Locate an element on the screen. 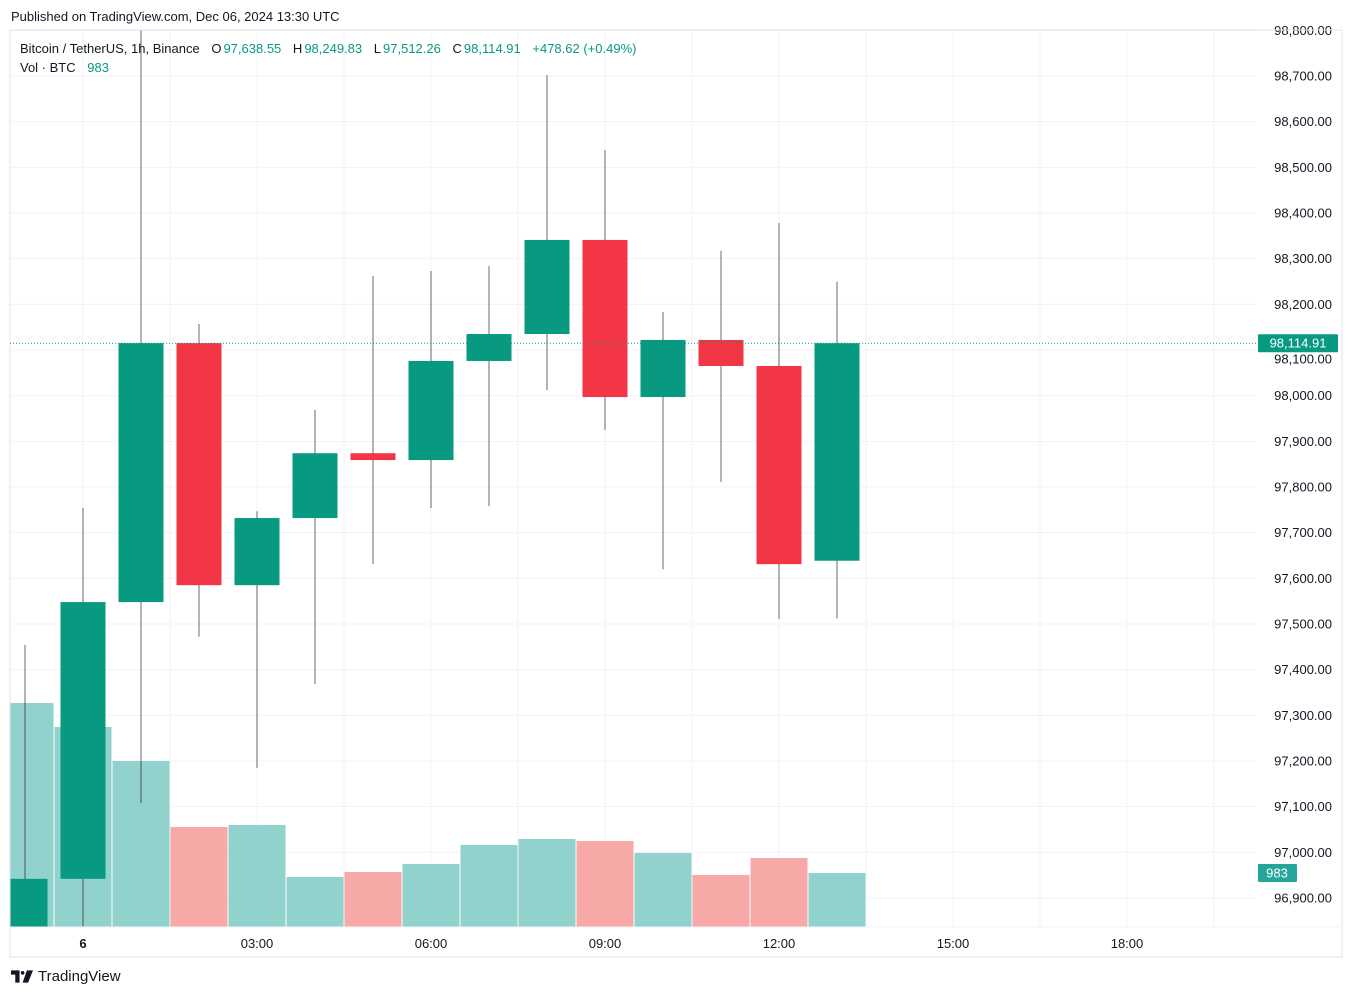  price-tick-label: 97,800.00 is located at coordinates (1303, 487).